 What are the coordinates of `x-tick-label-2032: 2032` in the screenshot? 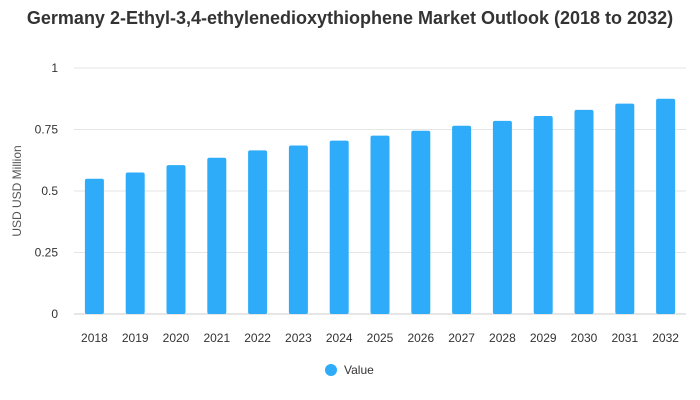 It's located at (665, 338).